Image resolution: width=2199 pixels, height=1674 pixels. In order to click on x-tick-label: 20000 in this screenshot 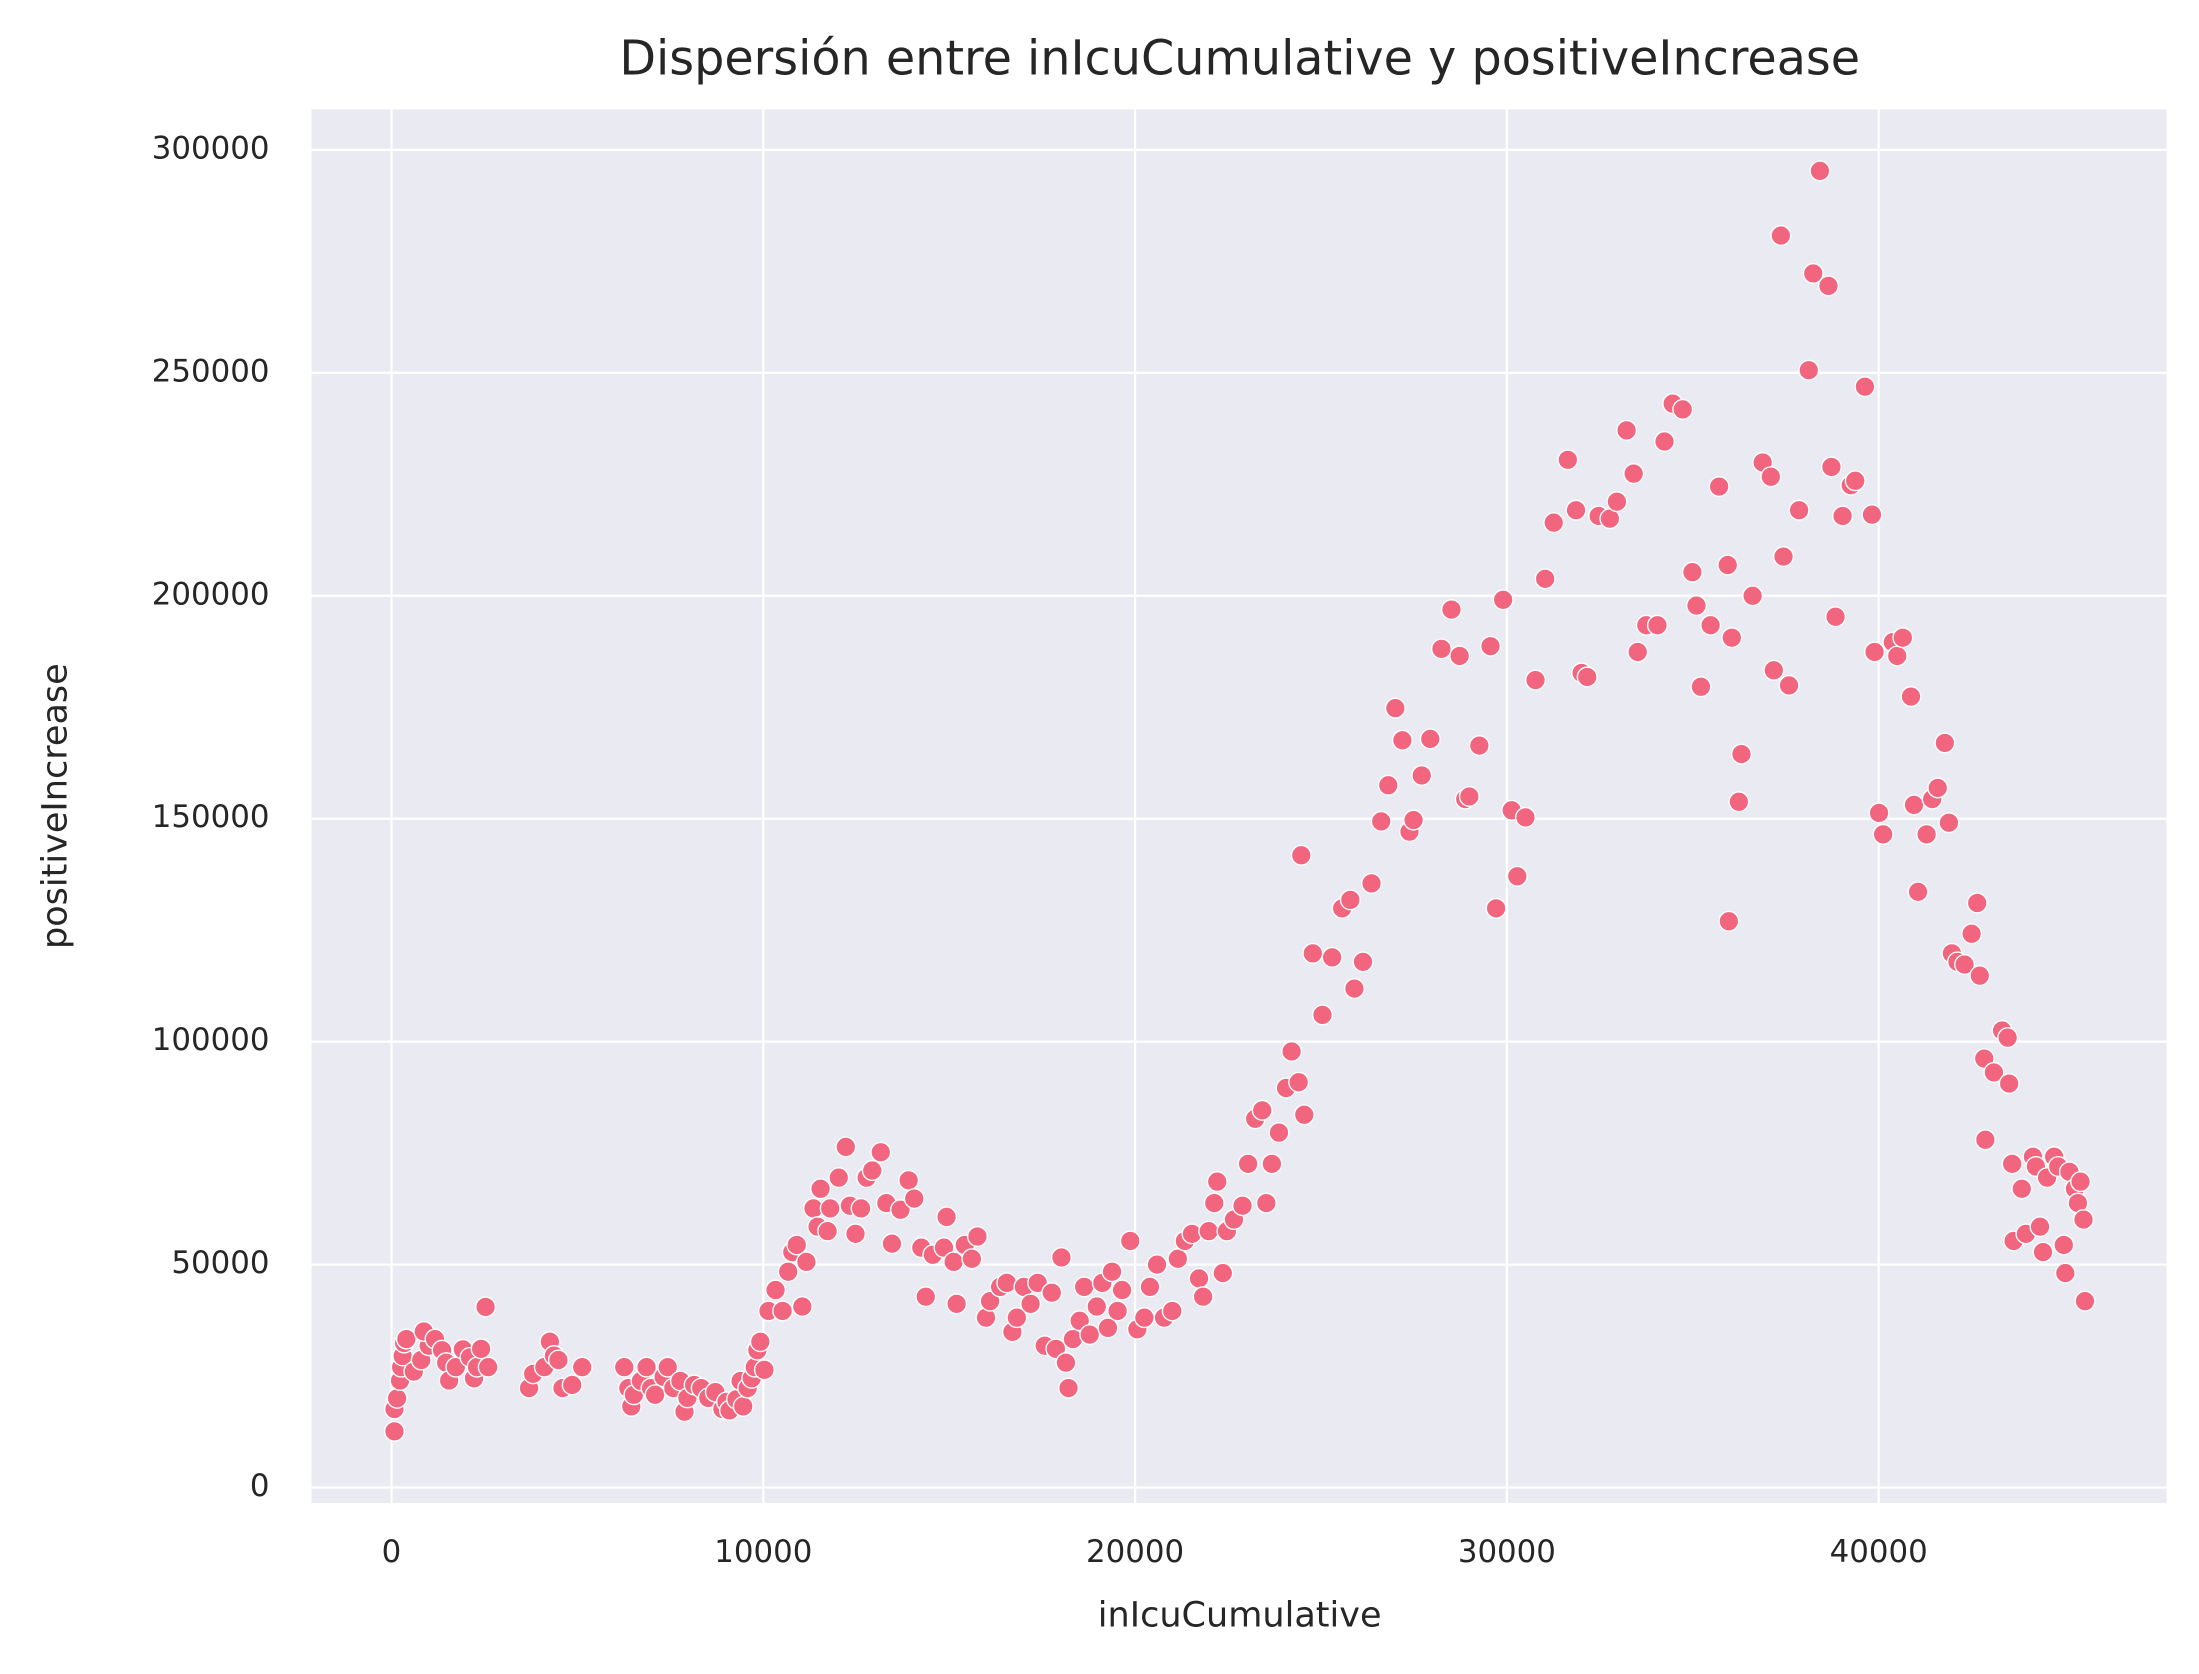, I will do `click(1135, 1552)`.